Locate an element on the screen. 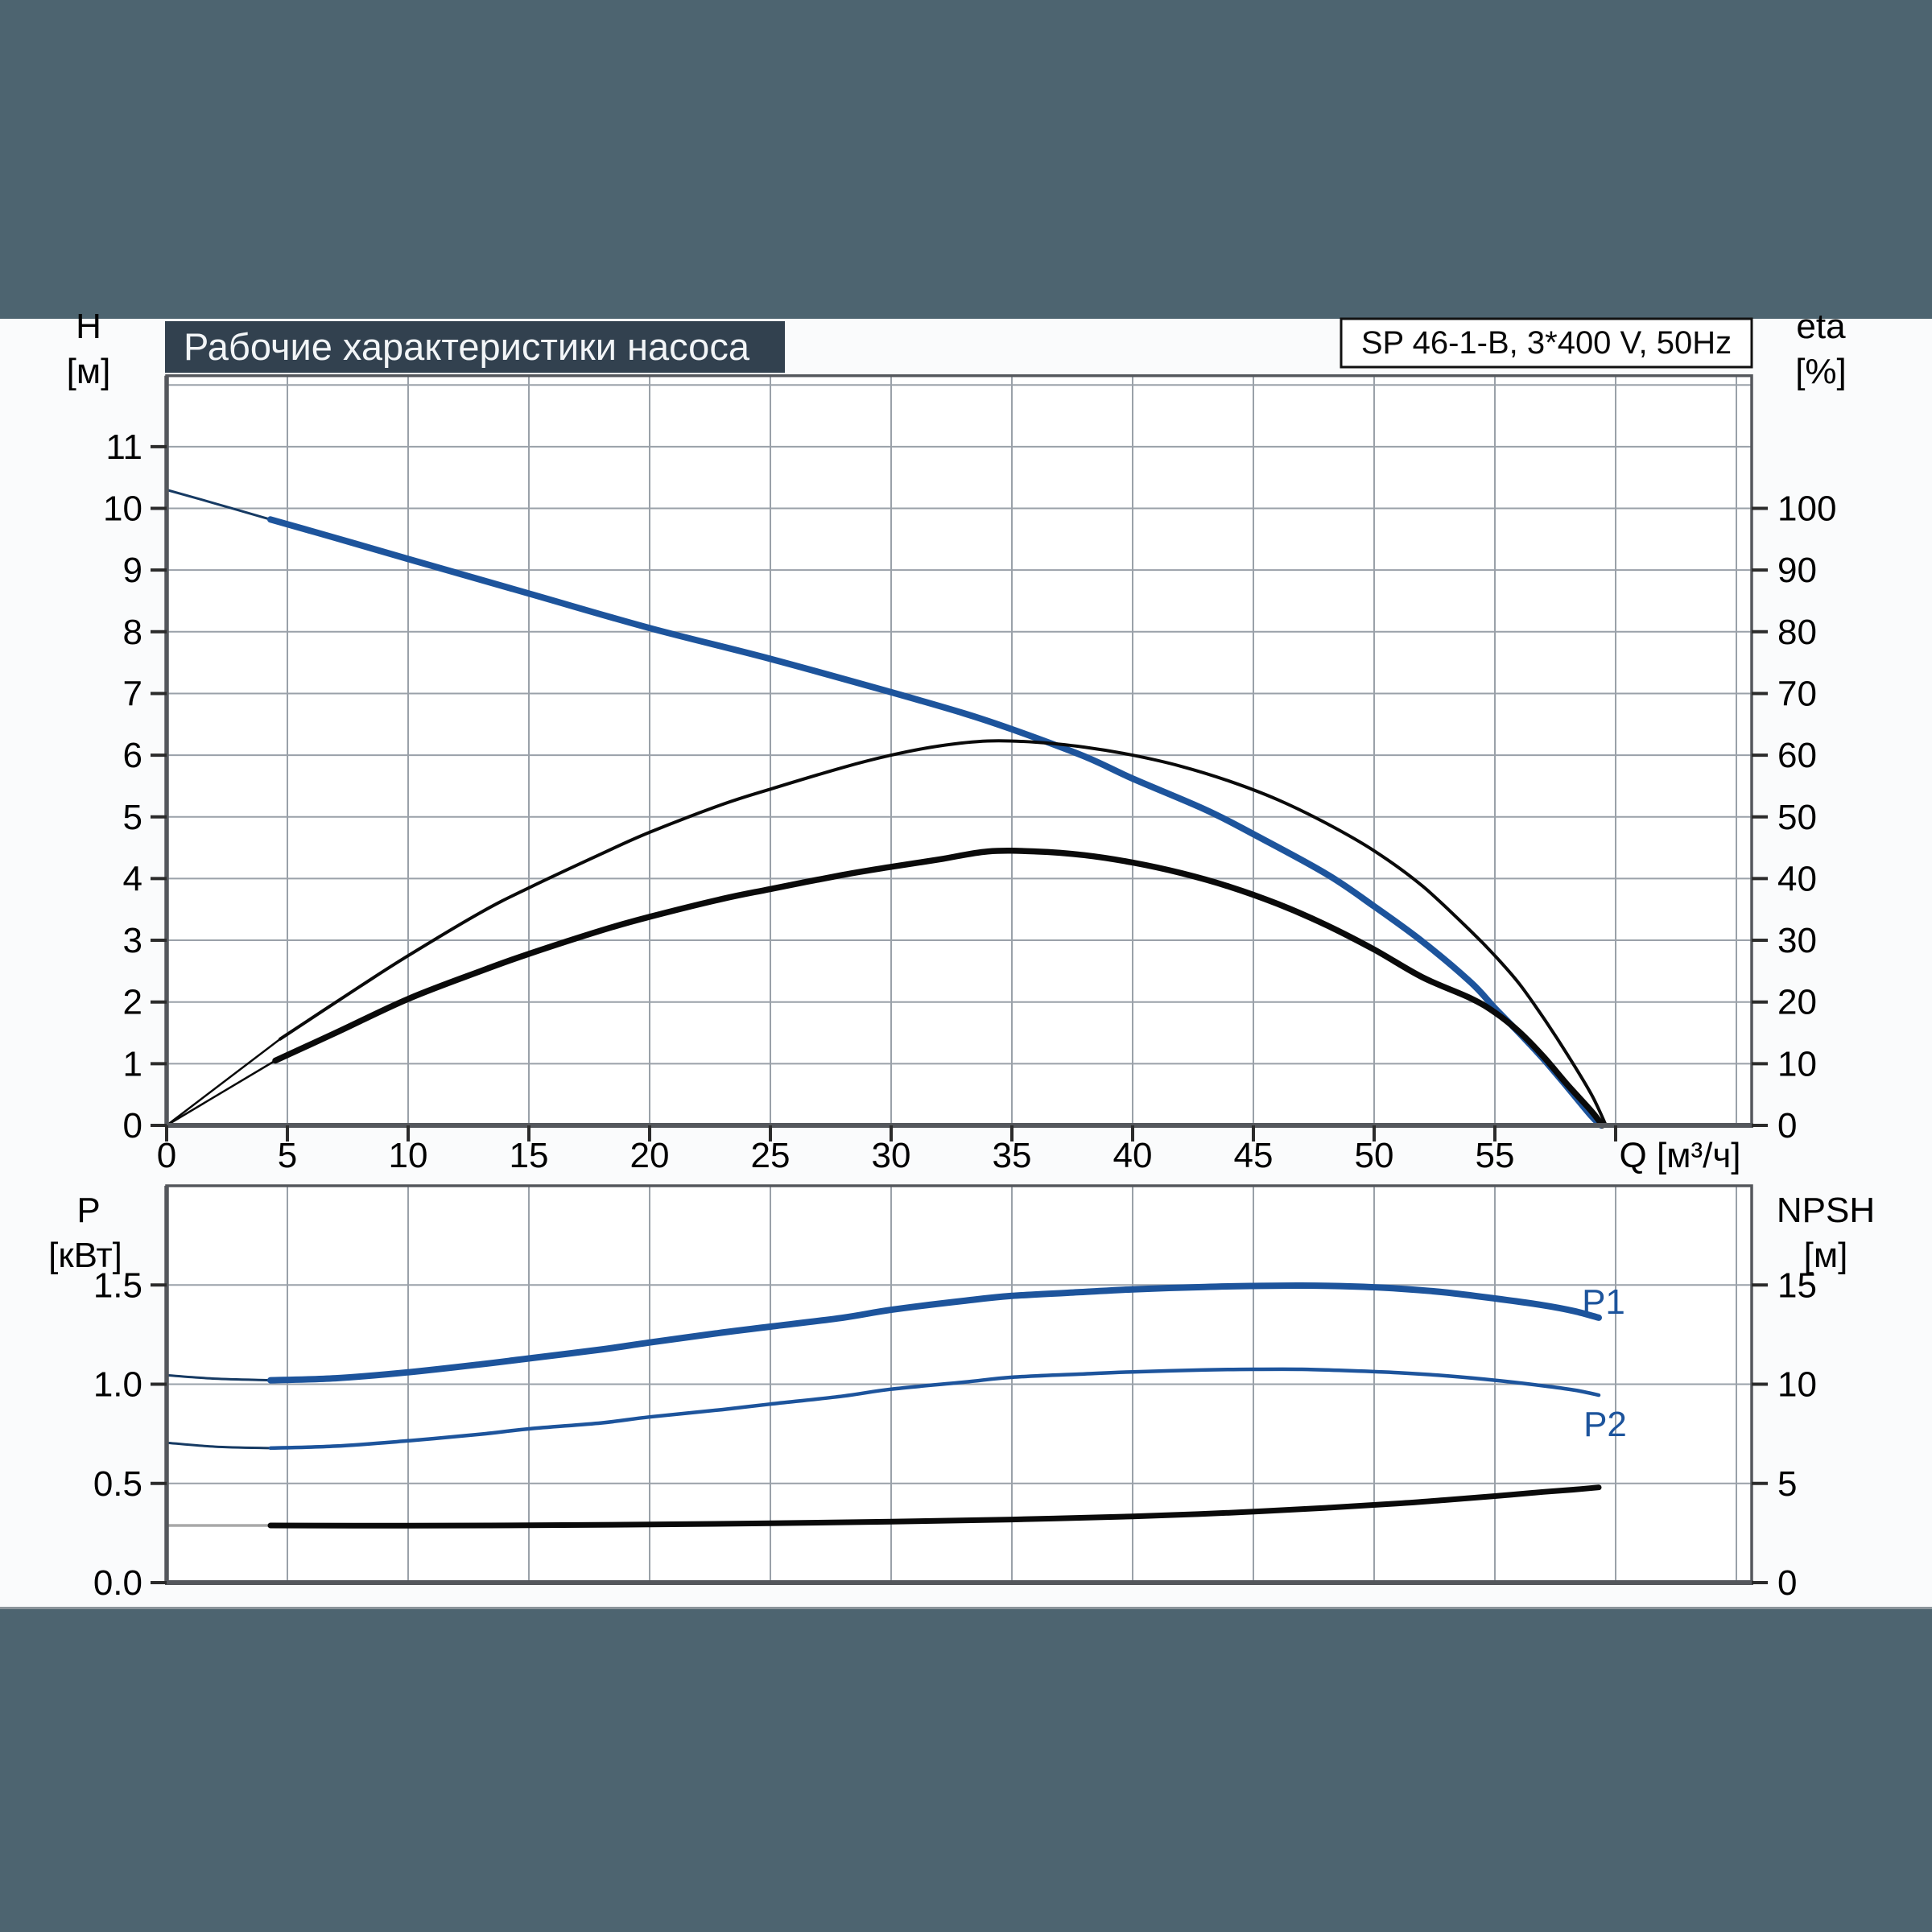 Image resolution: width=1932 pixels, height=1932 pixels. x-tick-label: 45 is located at coordinates (1254, 1155).